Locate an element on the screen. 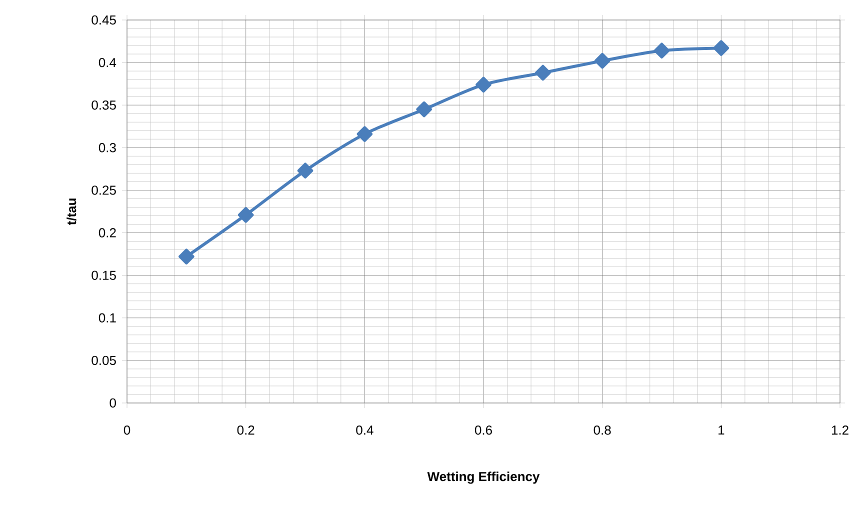 This screenshot has height=510, width=859. y-tick-label: 0.2 is located at coordinates (107, 233).